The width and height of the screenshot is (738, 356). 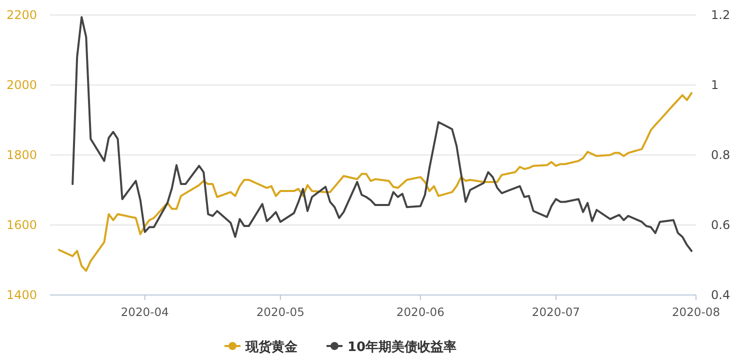 What do you see at coordinates (720, 295) in the screenshot?
I see `y2-tick-label: 0.4` at bounding box center [720, 295].